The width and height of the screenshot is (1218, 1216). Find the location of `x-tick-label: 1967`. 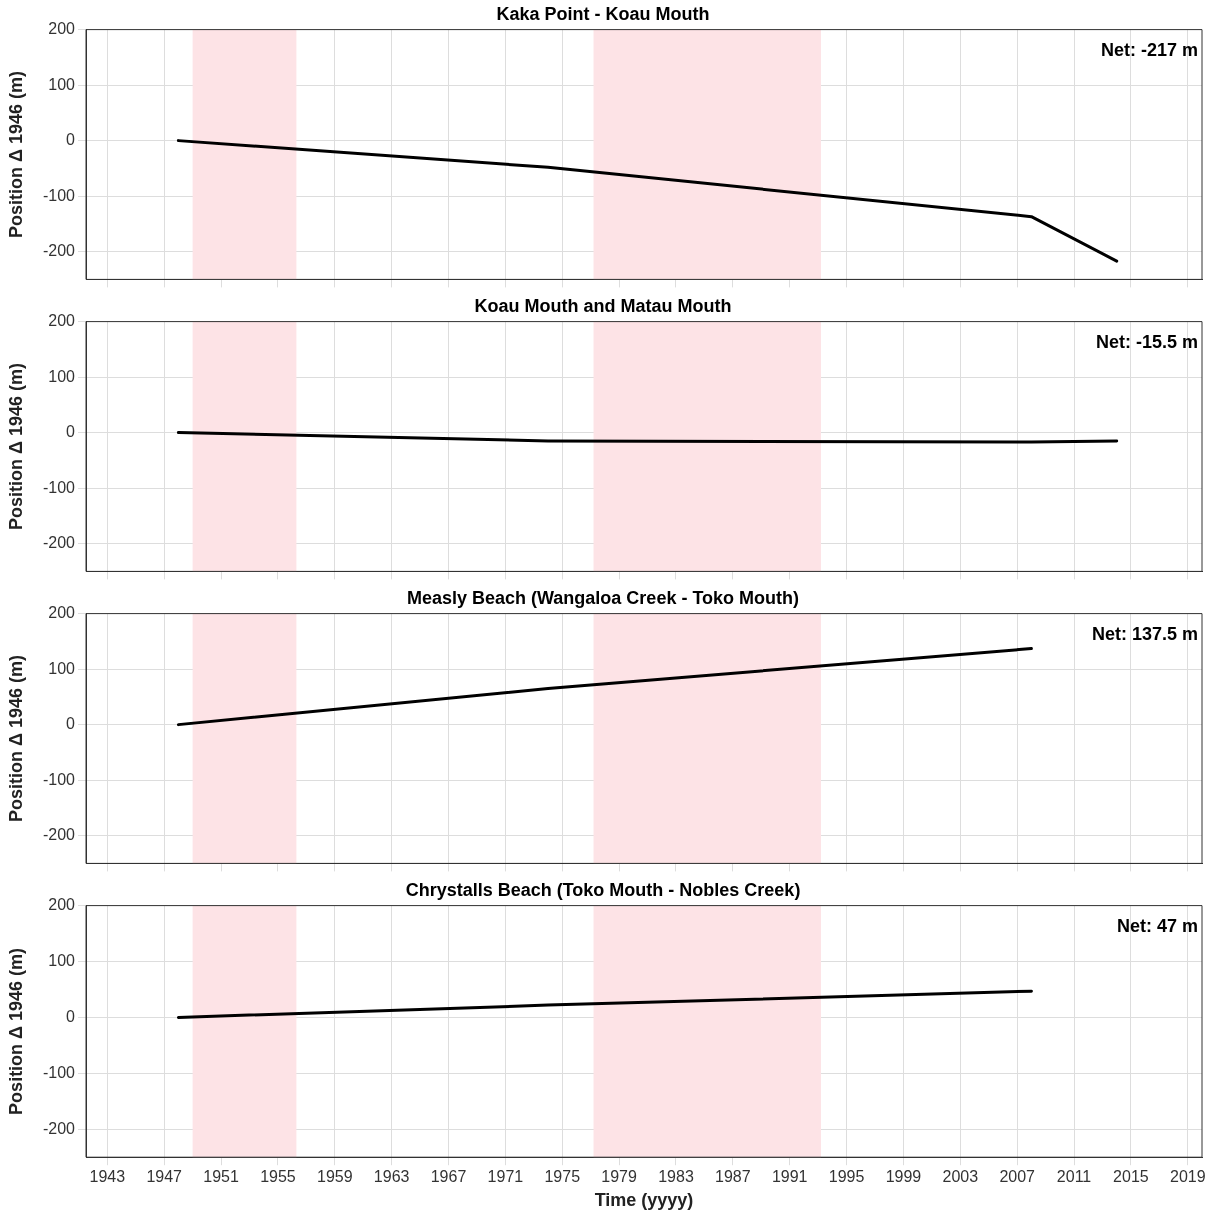

x-tick-label: 1967 is located at coordinates (448, 1177).